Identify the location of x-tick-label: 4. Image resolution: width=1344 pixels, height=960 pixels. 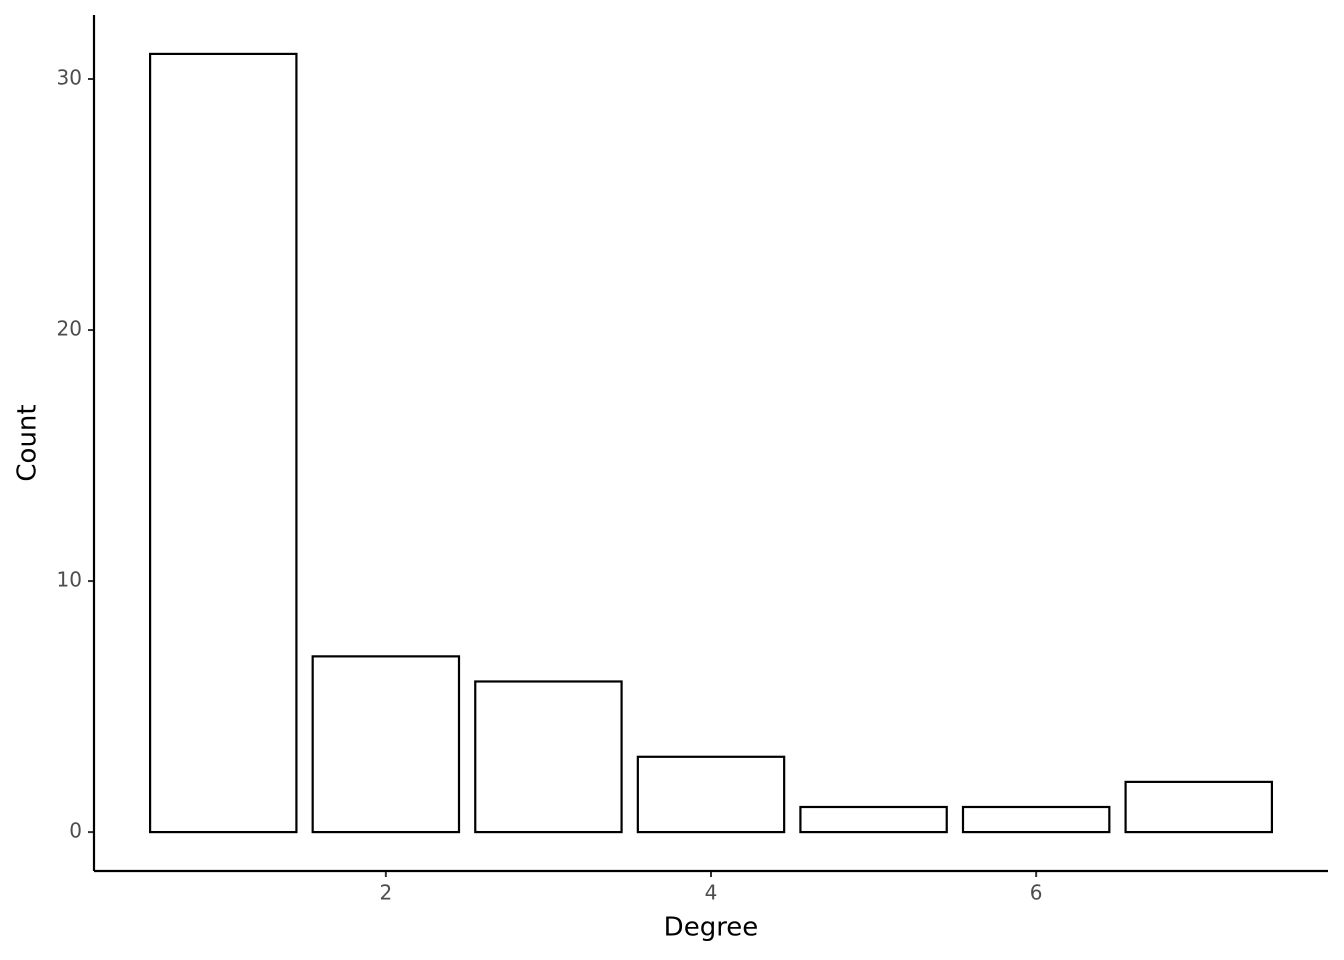
(711, 893).